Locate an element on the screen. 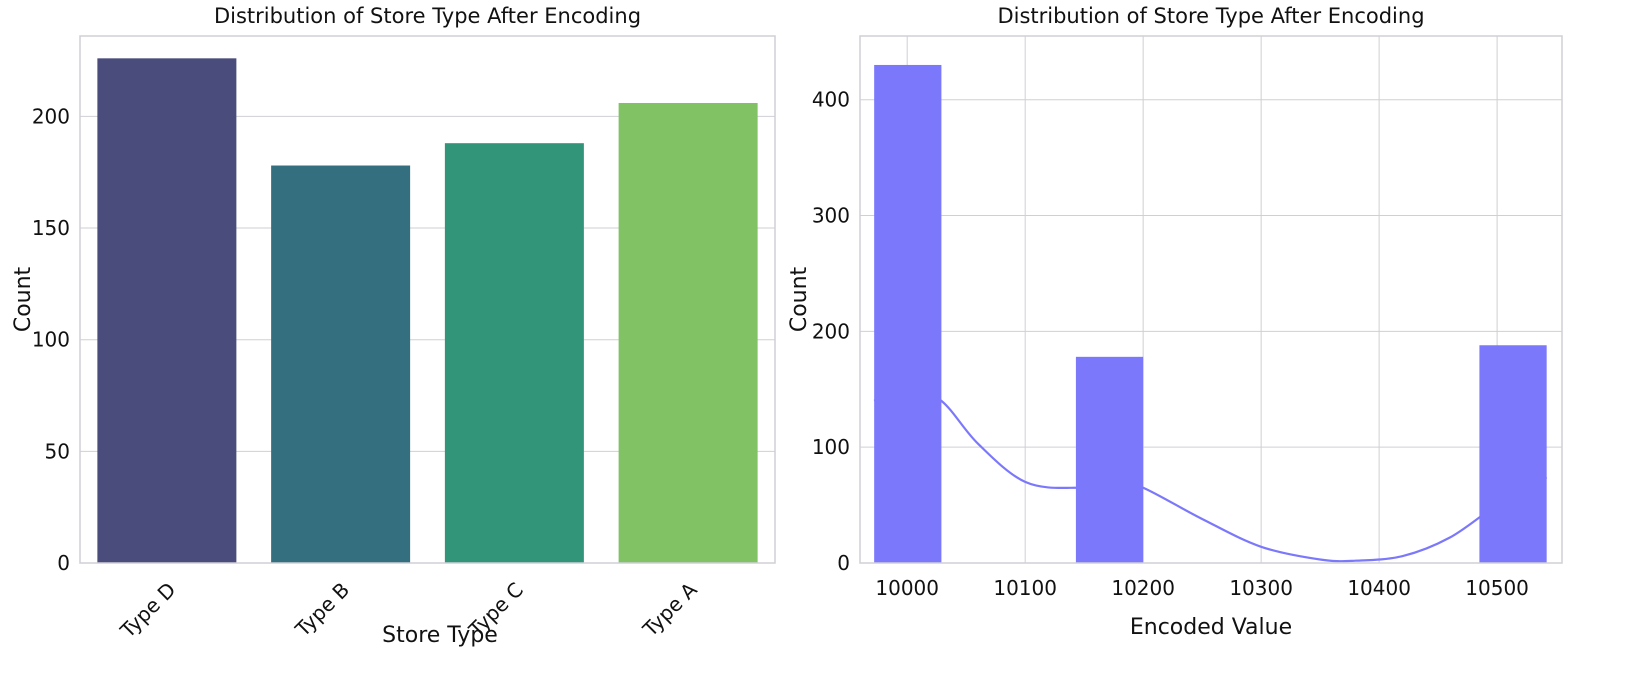 The image size is (1650, 690). x-tick-label: Type B is located at coordinates (322, 610).